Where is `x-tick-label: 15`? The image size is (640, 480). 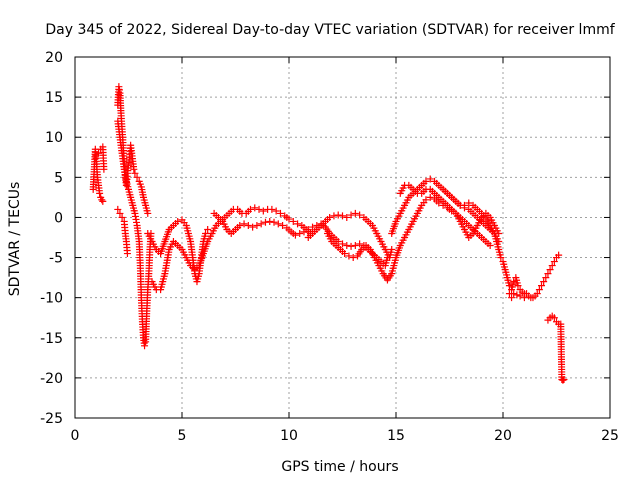 x-tick-label: 15 is located at coordinates (396, 436).